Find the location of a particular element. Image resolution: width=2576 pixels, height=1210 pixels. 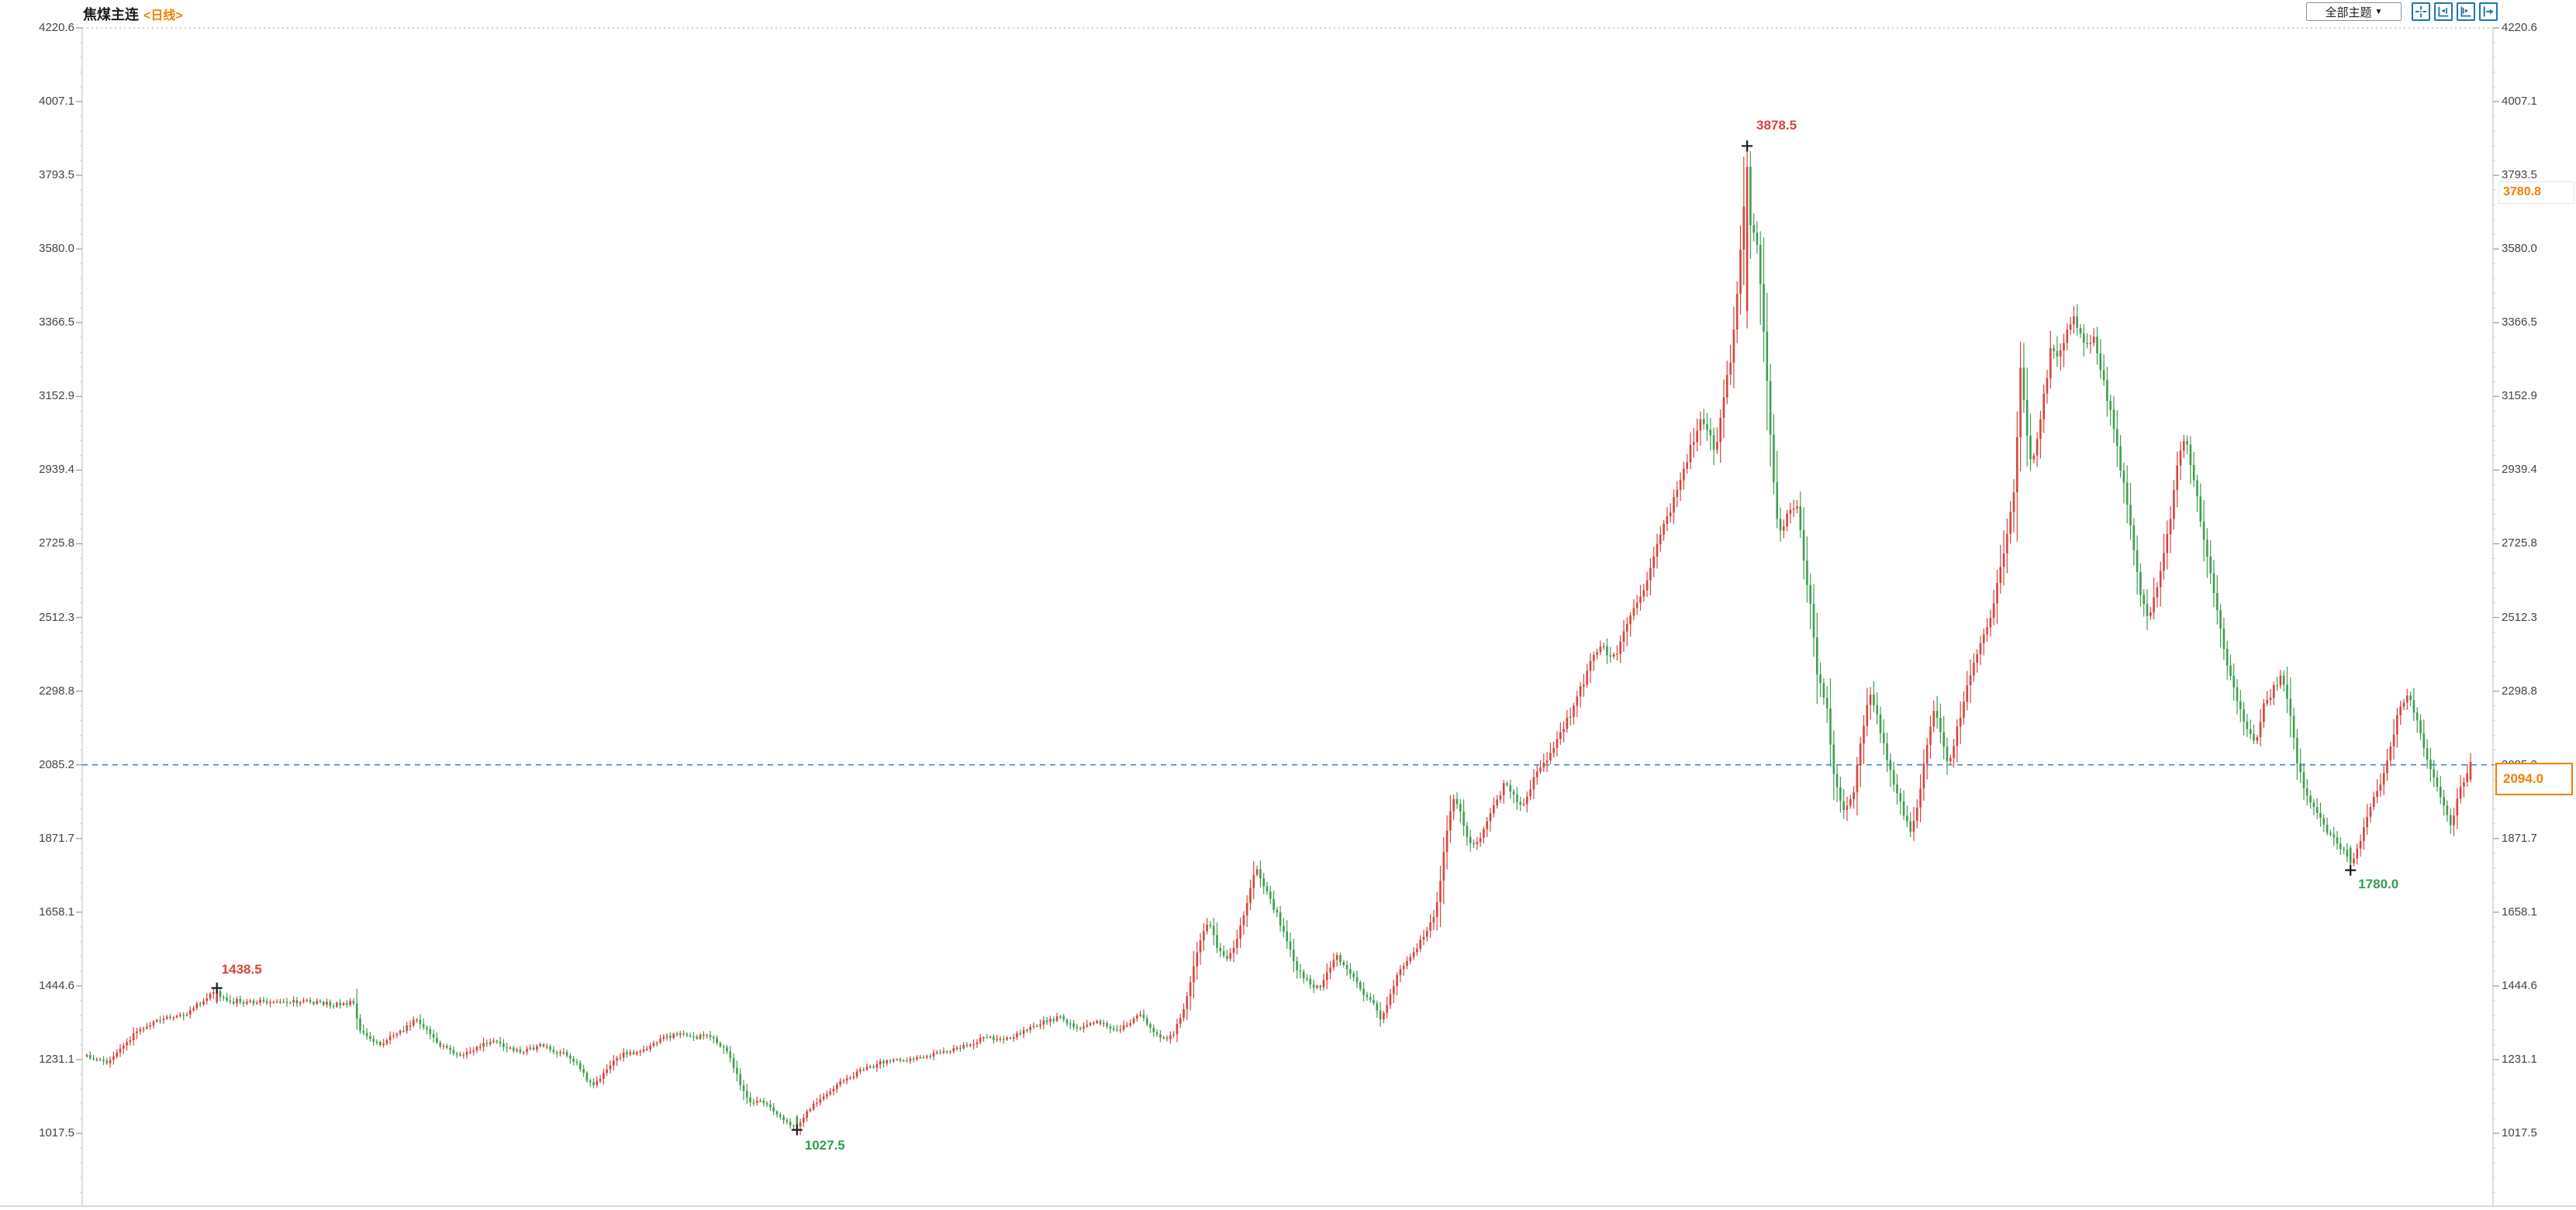

y-axis-label-left: 2298.8 is located at coordinates (56, 691).